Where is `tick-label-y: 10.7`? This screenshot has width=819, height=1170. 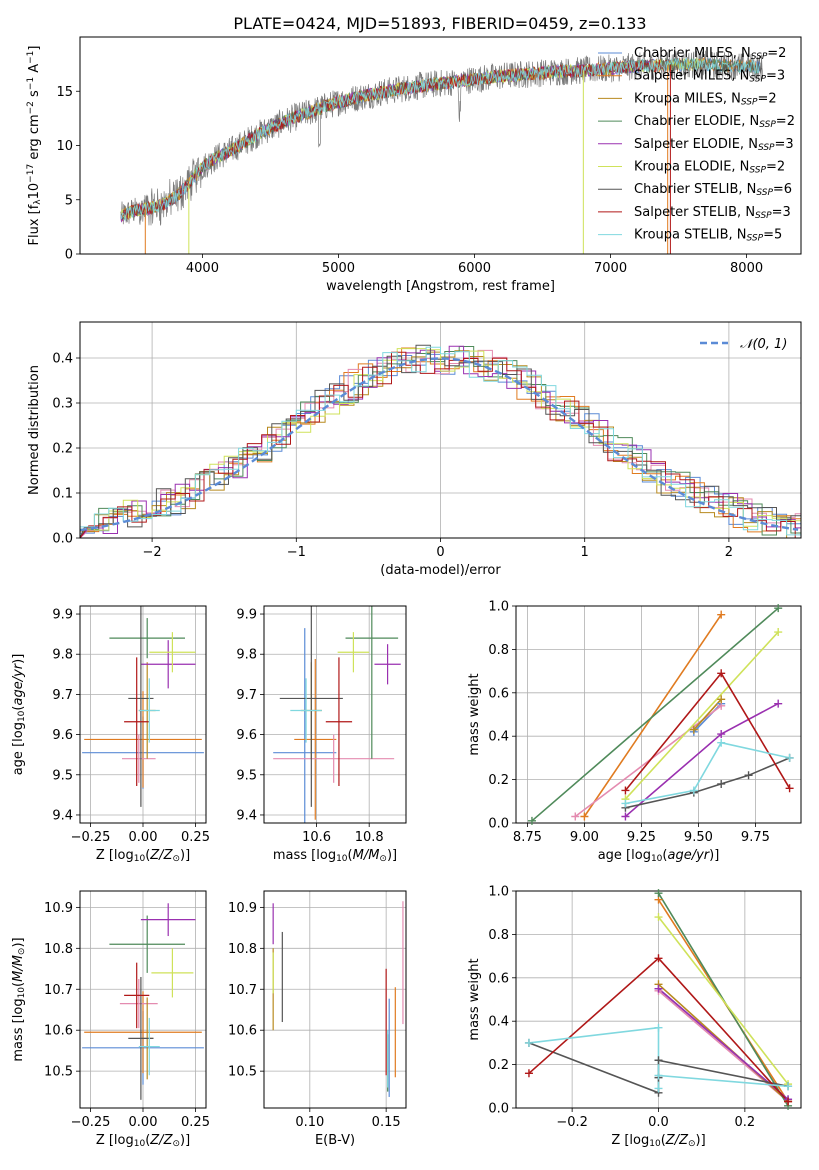 tick-label-y: 10.7 is located at coordinates (242, 990).